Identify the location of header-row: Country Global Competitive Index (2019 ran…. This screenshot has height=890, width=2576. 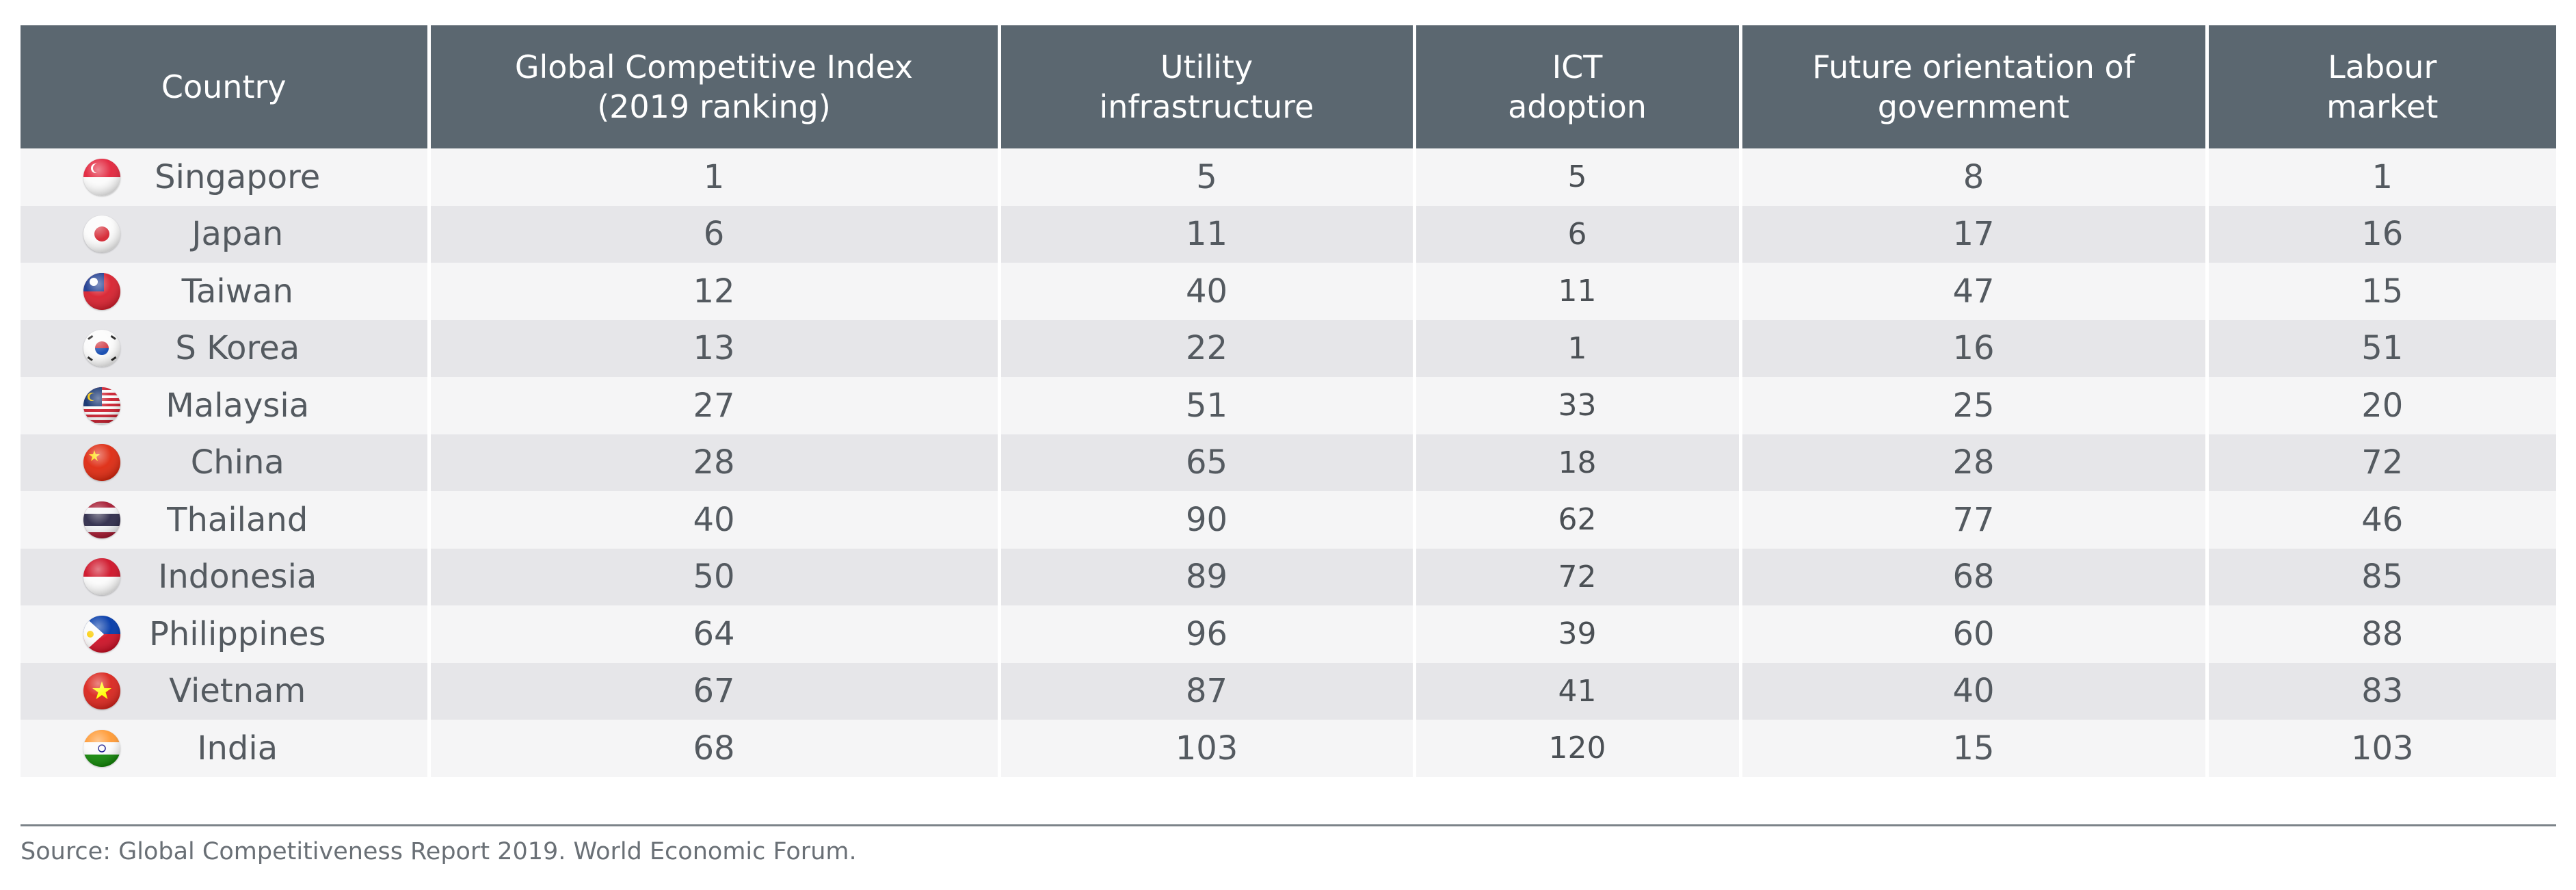
(1288, 86).